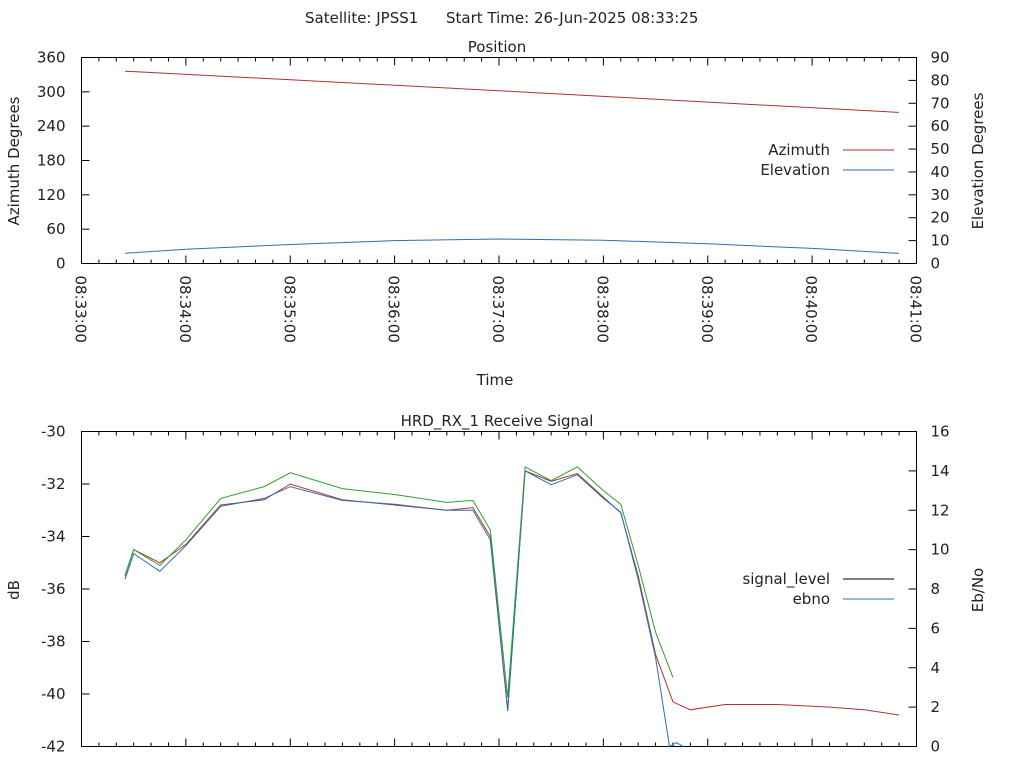 This screenshot has width=1024, height=768. What do you see at coordinates (916, 309) in the screenshot?
I see `position-x-tick-label: 08:41:00` at bounding box center [916, 309].